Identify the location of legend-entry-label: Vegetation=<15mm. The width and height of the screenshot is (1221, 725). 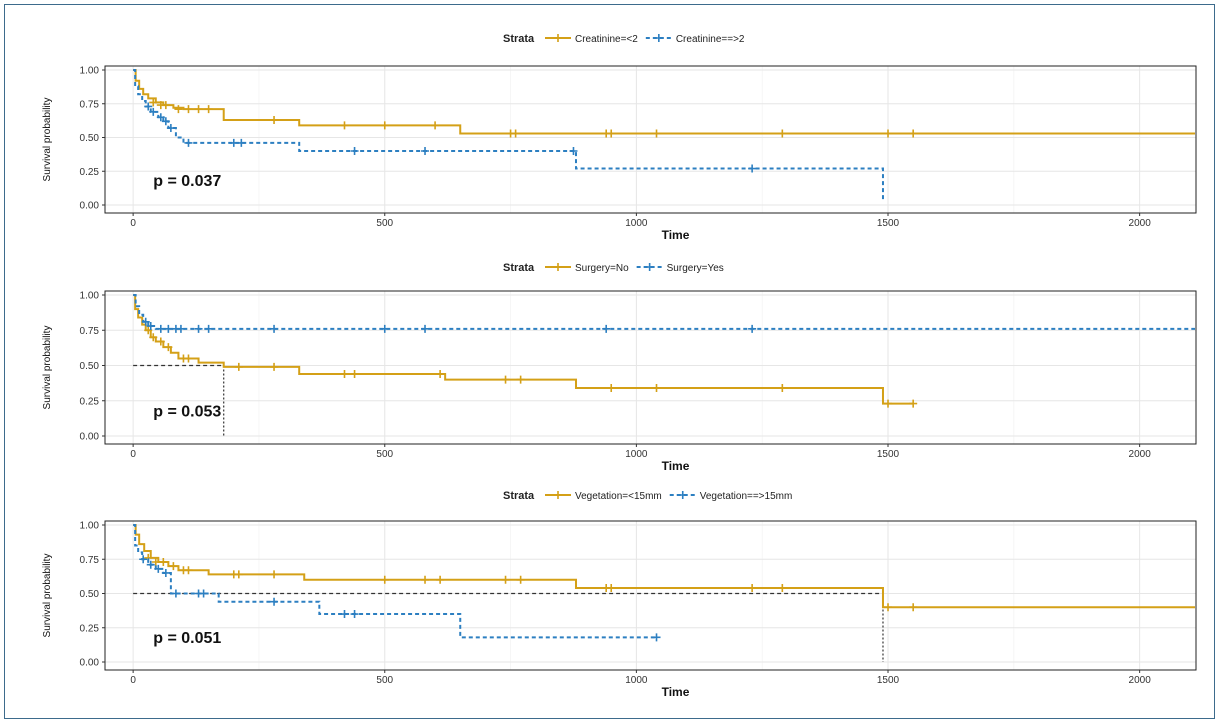
(618, 496).